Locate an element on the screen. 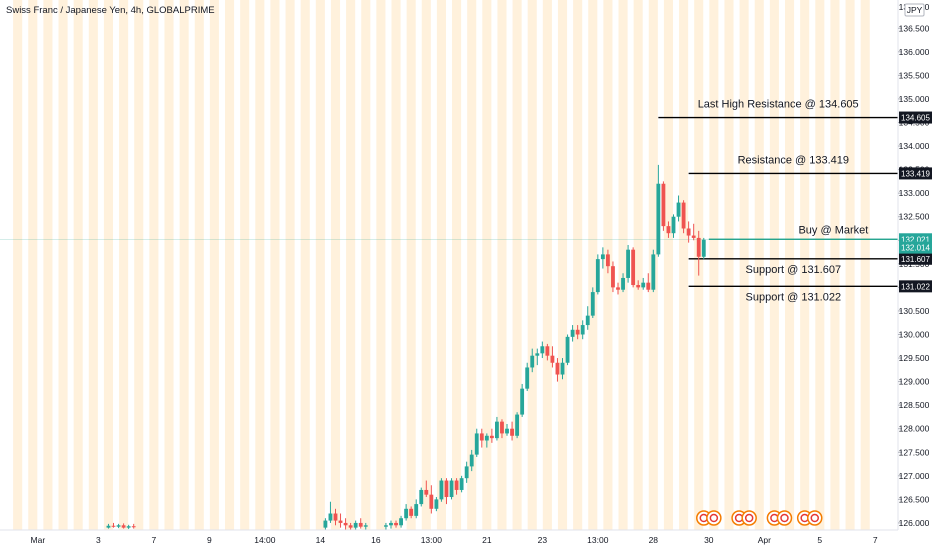  last-price-tag-label: 132.014 is located at coordinates (915, 248).